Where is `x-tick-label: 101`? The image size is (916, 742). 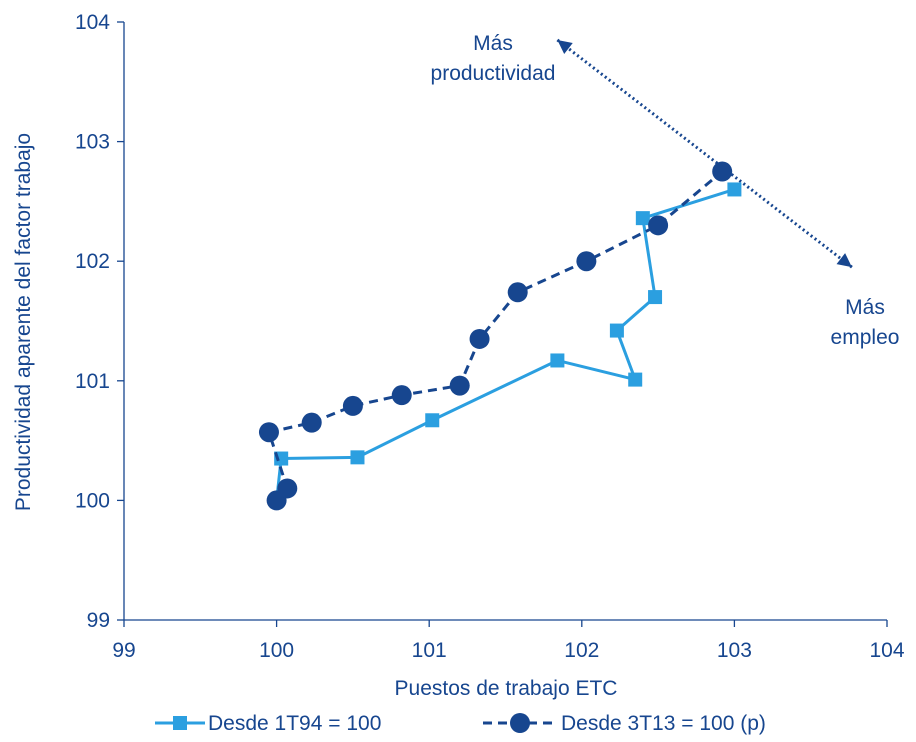 x-tick-label: 101 is located at coordinates (429, 650).